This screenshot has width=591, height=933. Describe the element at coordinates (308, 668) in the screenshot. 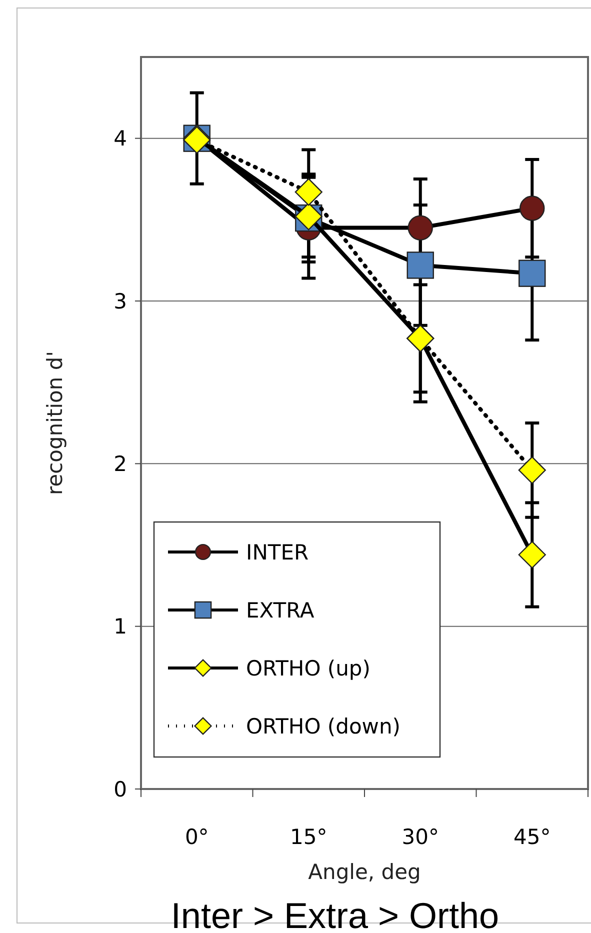

I see `legend-label: ORTHO (up)` at that location.